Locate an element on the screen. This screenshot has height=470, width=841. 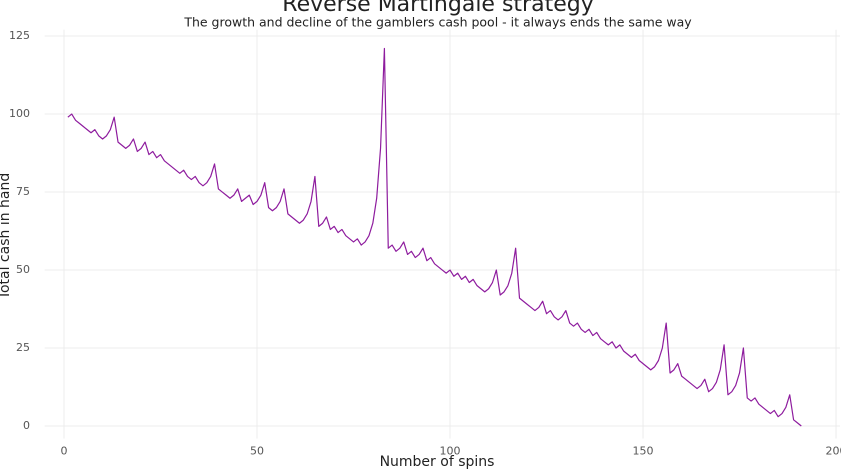
x-tick-label: 200 is located at coordinates (833, 451).